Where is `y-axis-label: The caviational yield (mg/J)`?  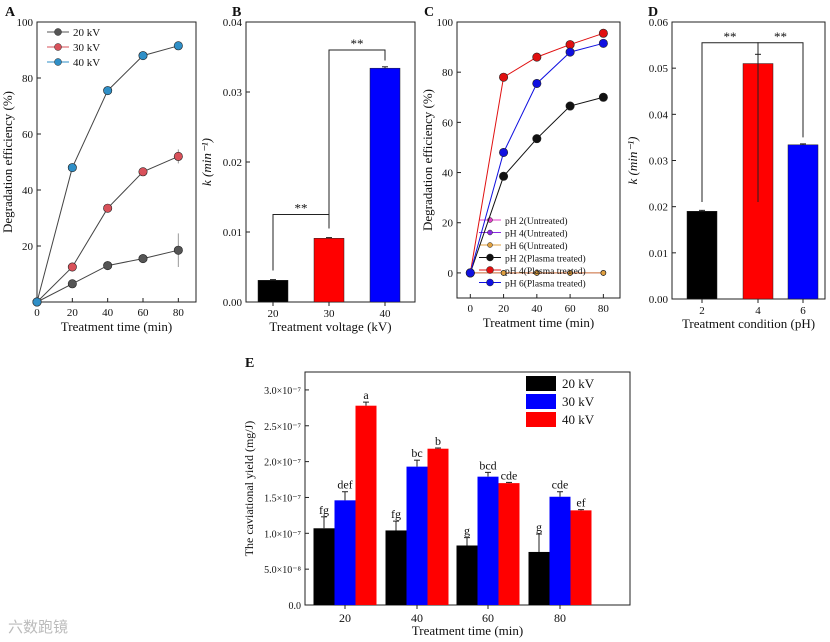 y-axis-label: The caviational yield (mg/J) is located at coordinates (249, 489).